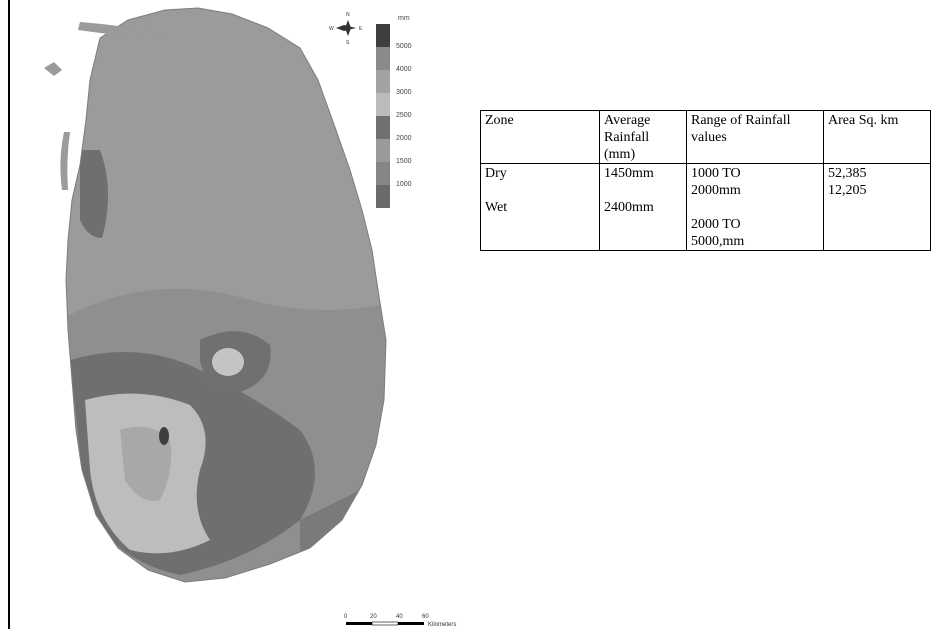  I want to click on legend-swatches, so click(383, 116).